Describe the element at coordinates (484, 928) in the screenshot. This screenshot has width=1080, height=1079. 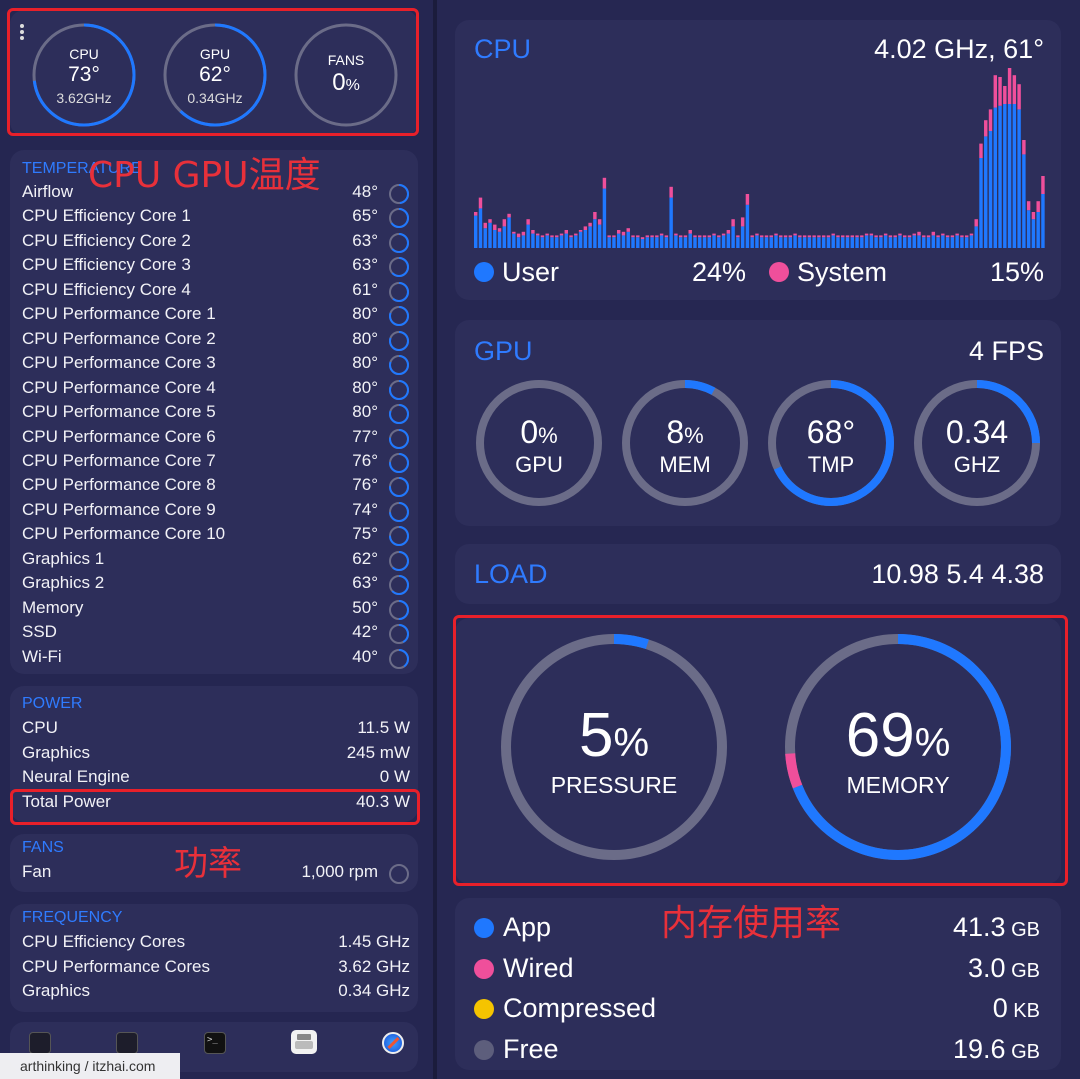
I see `legend-app-dot` at that location.